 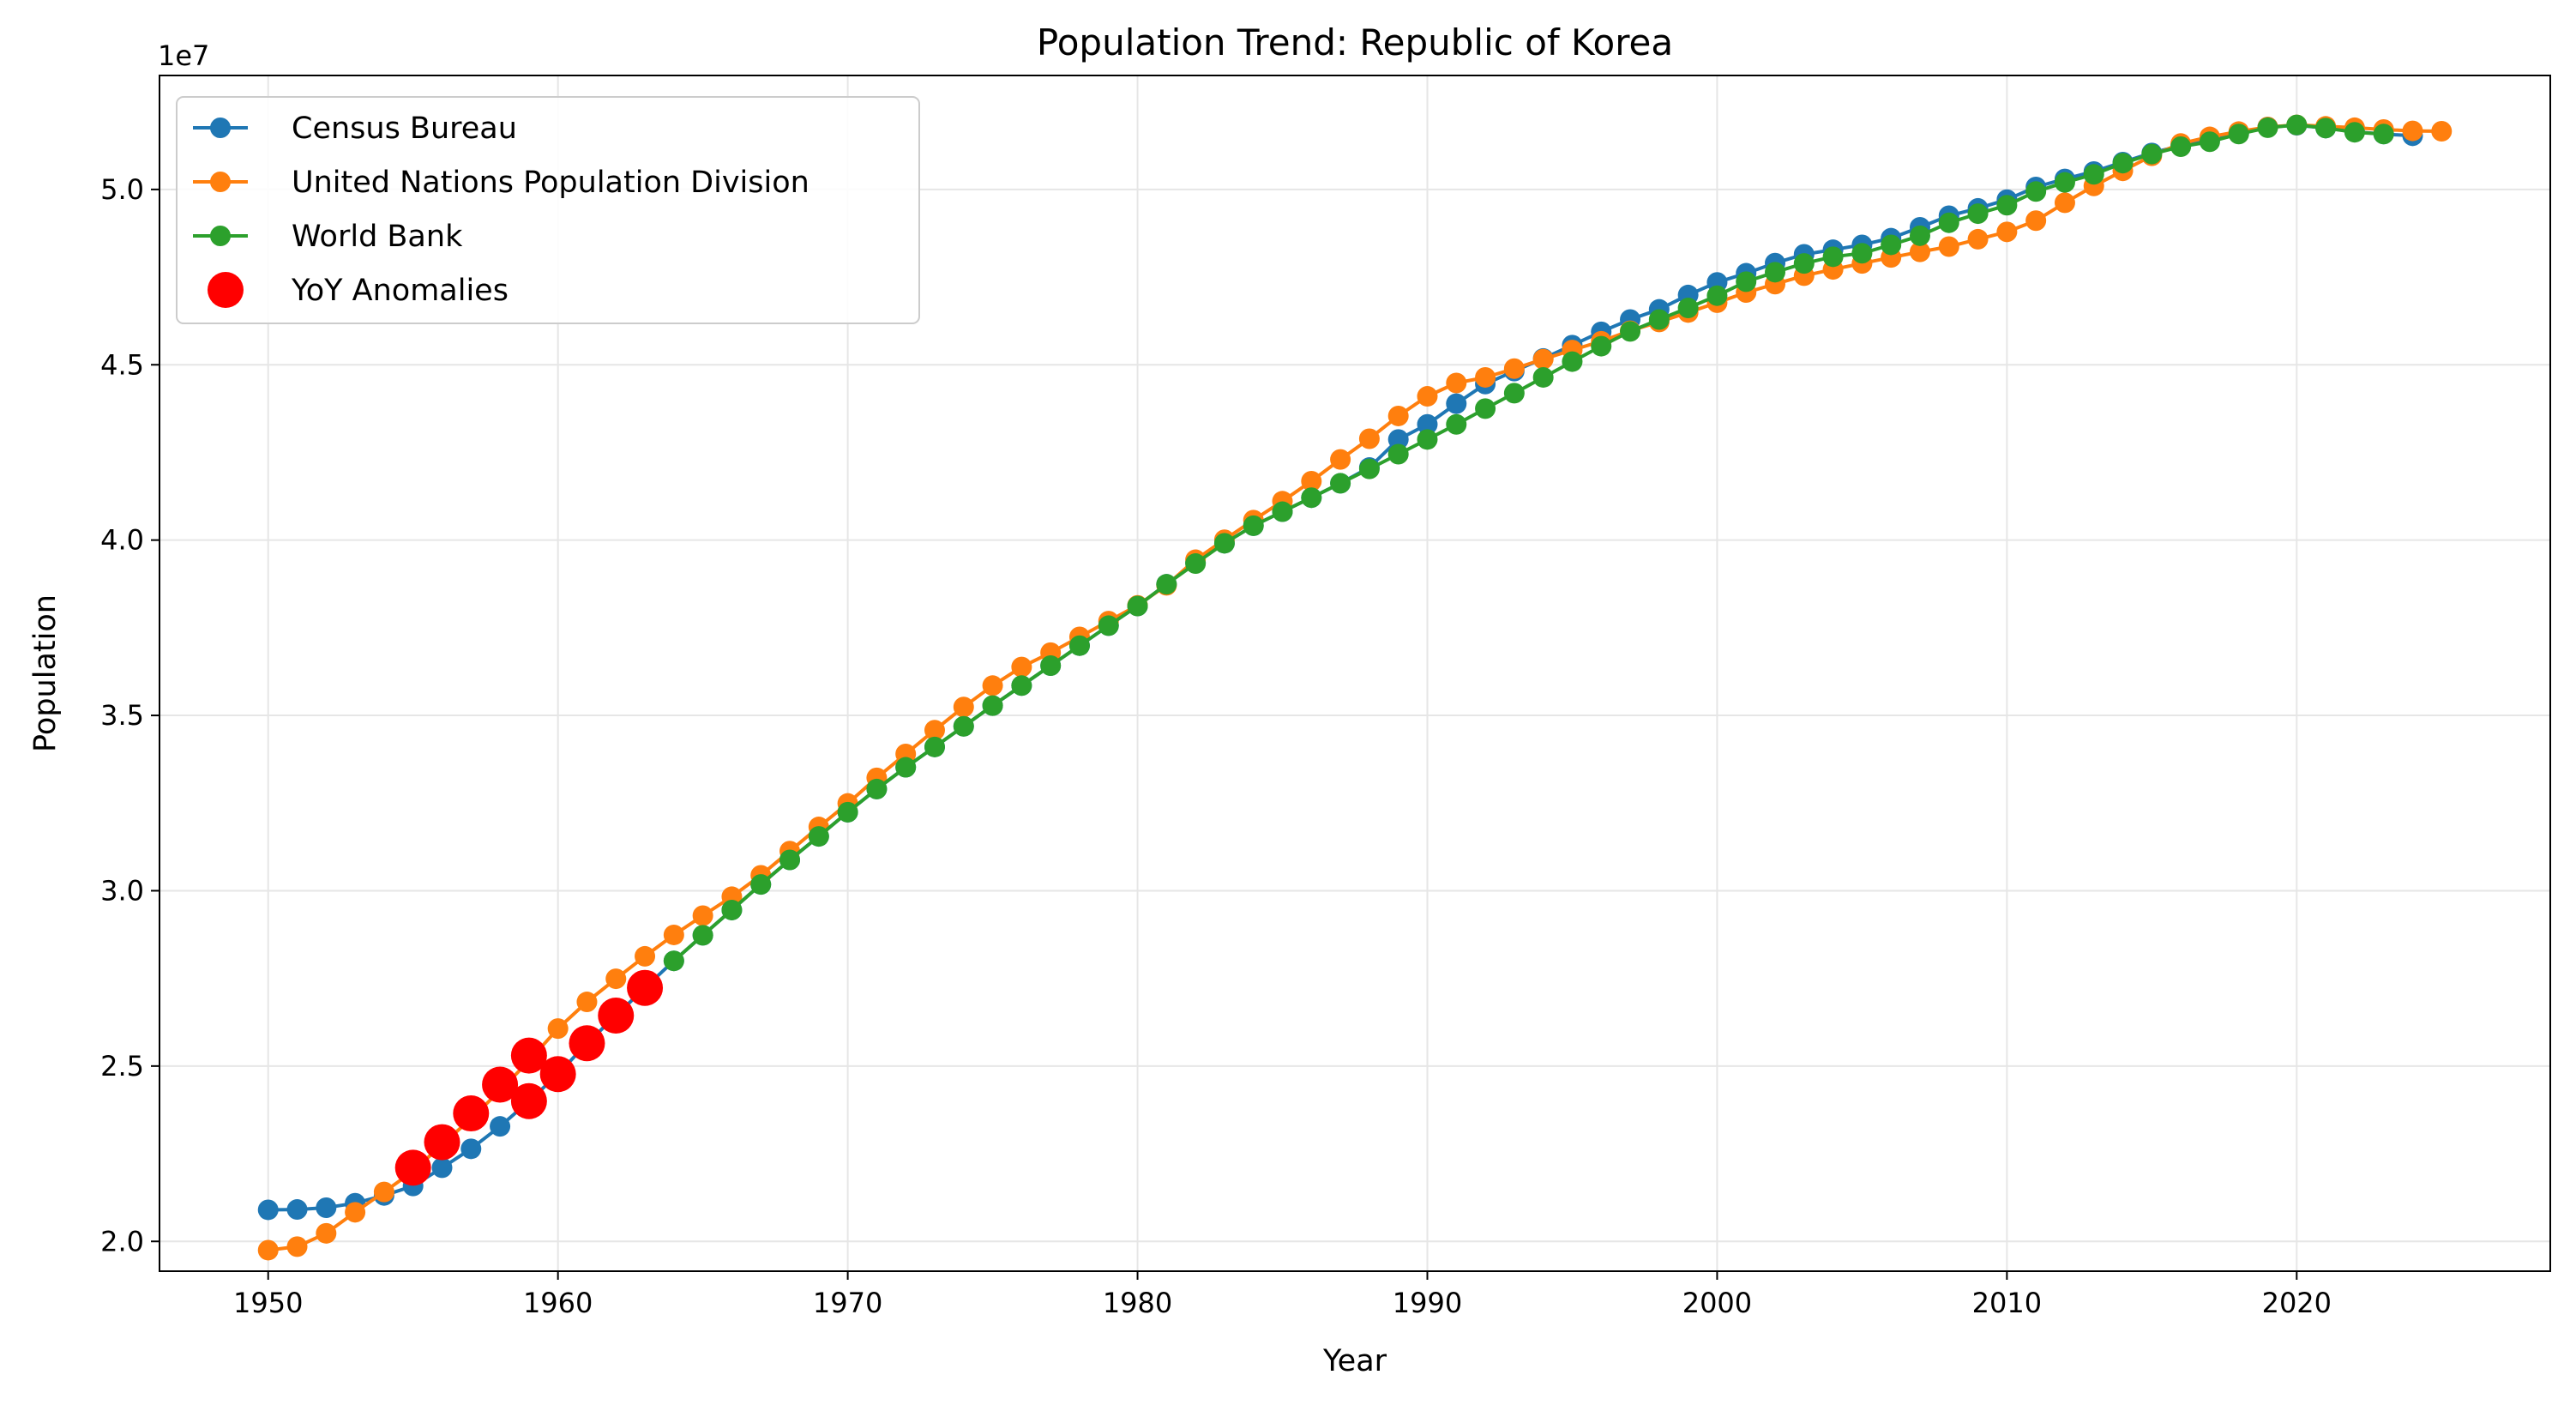 I want to click on legend-box, so click(x=548, y=210).